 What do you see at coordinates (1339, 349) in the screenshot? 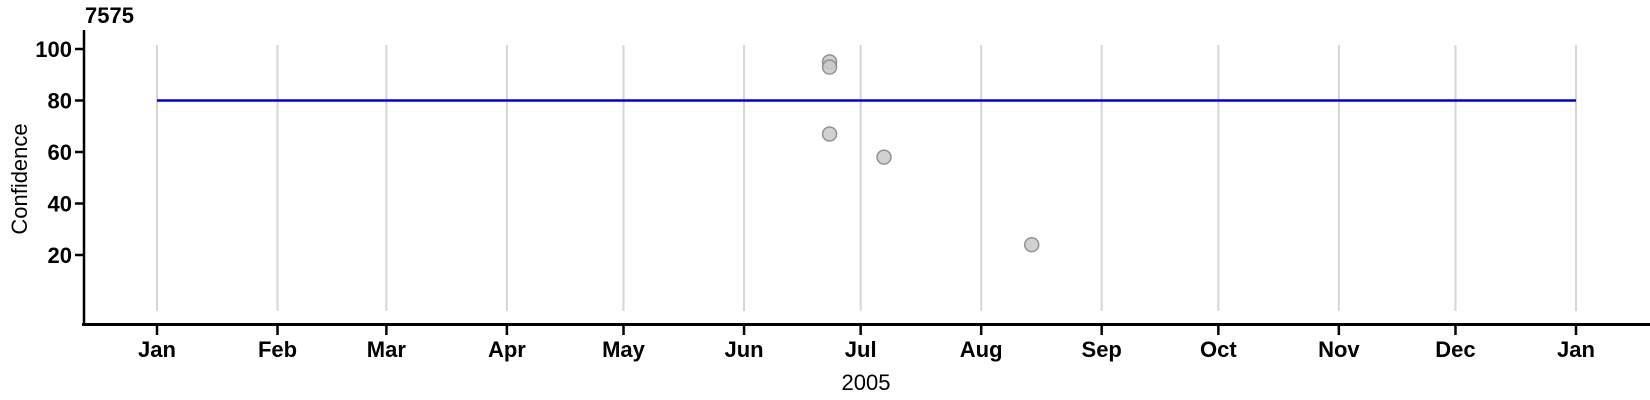
I see `x-tick-label: Nov` at bounding box center [1339, 349].